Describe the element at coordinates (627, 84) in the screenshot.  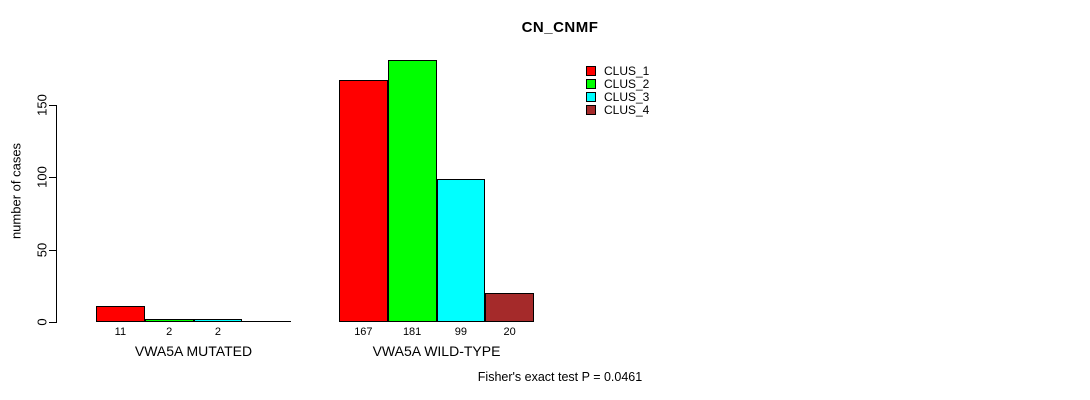
I see `legend-label: CLUS_2` at that location.